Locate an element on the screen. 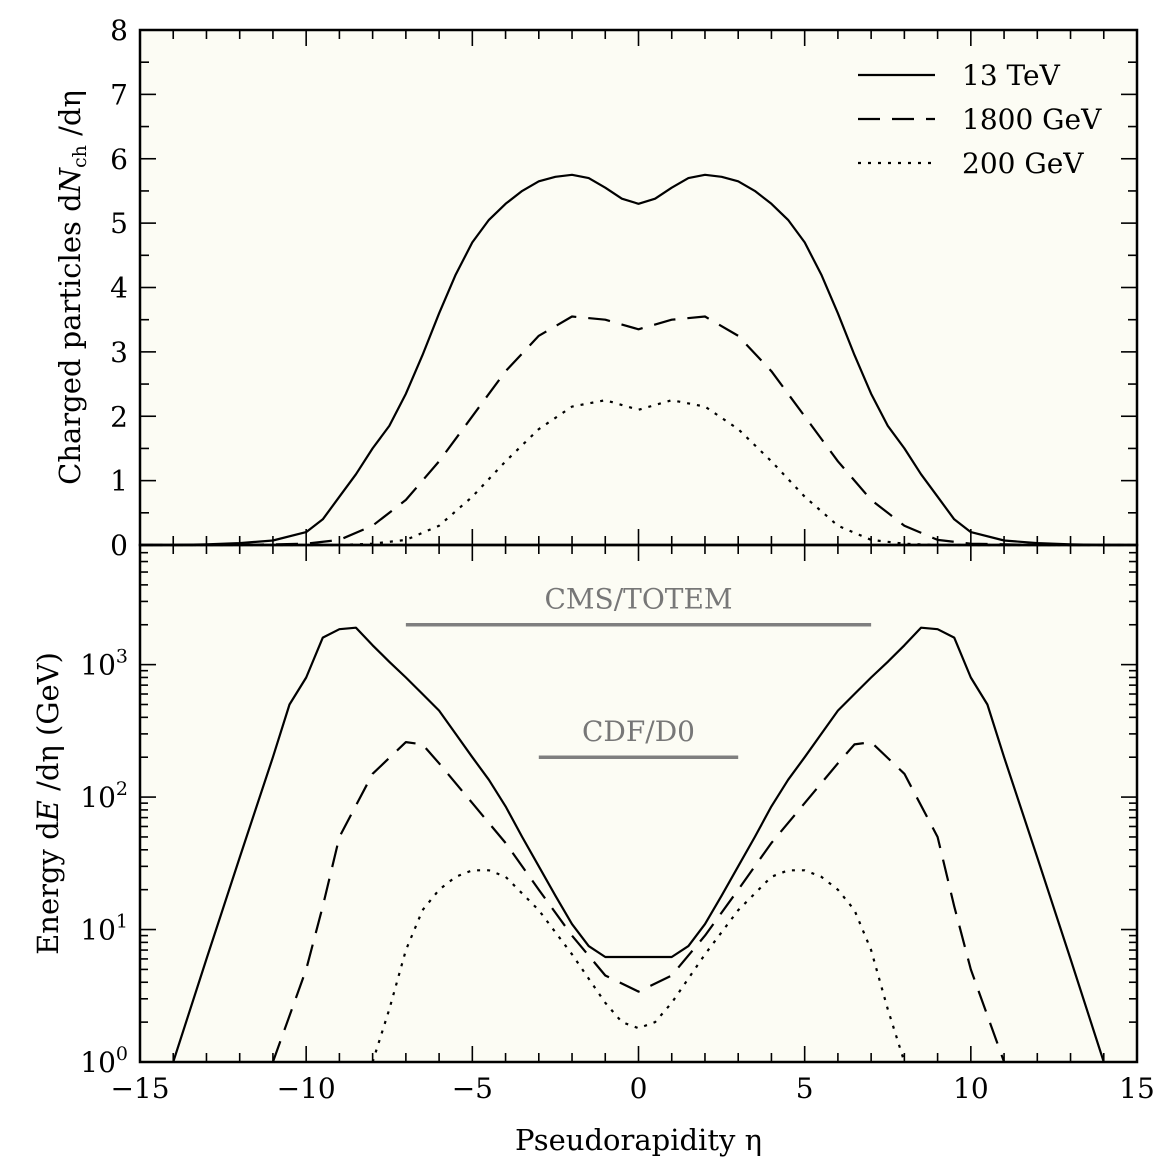  bottom-y-tick-label: 10² is located at coordinates (104, 796).